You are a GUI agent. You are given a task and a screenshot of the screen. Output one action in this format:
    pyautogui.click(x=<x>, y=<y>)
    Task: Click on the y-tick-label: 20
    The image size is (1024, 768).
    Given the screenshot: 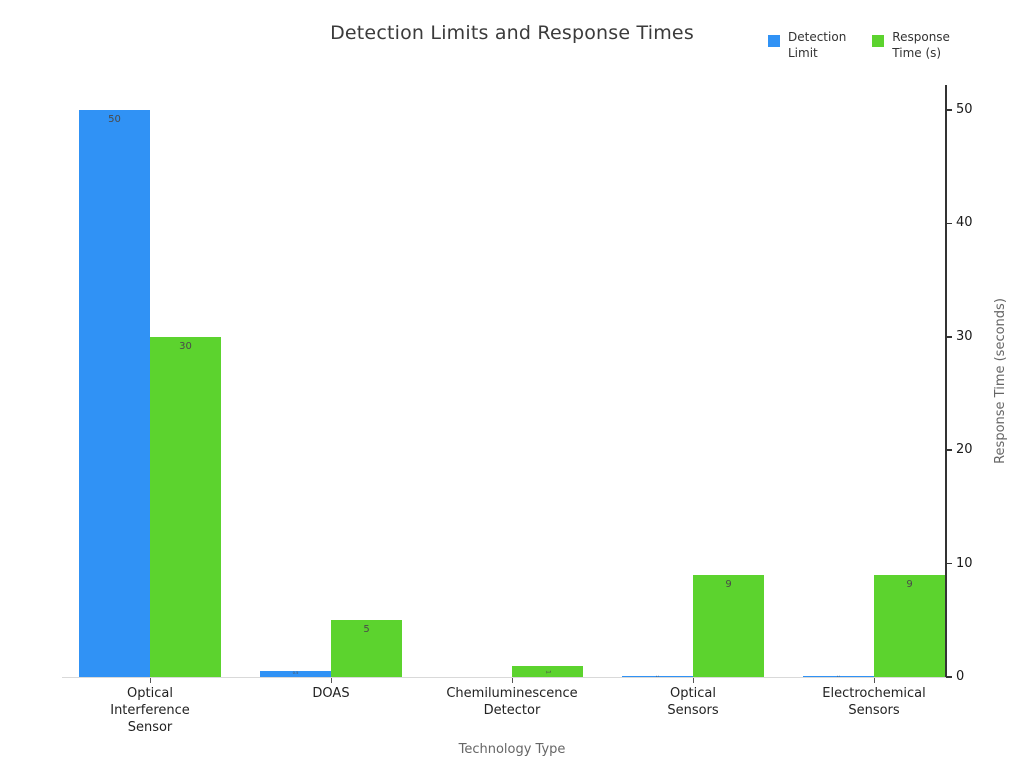 What is the action you would take?
    pyautogui.click(x=964, y=450)
    